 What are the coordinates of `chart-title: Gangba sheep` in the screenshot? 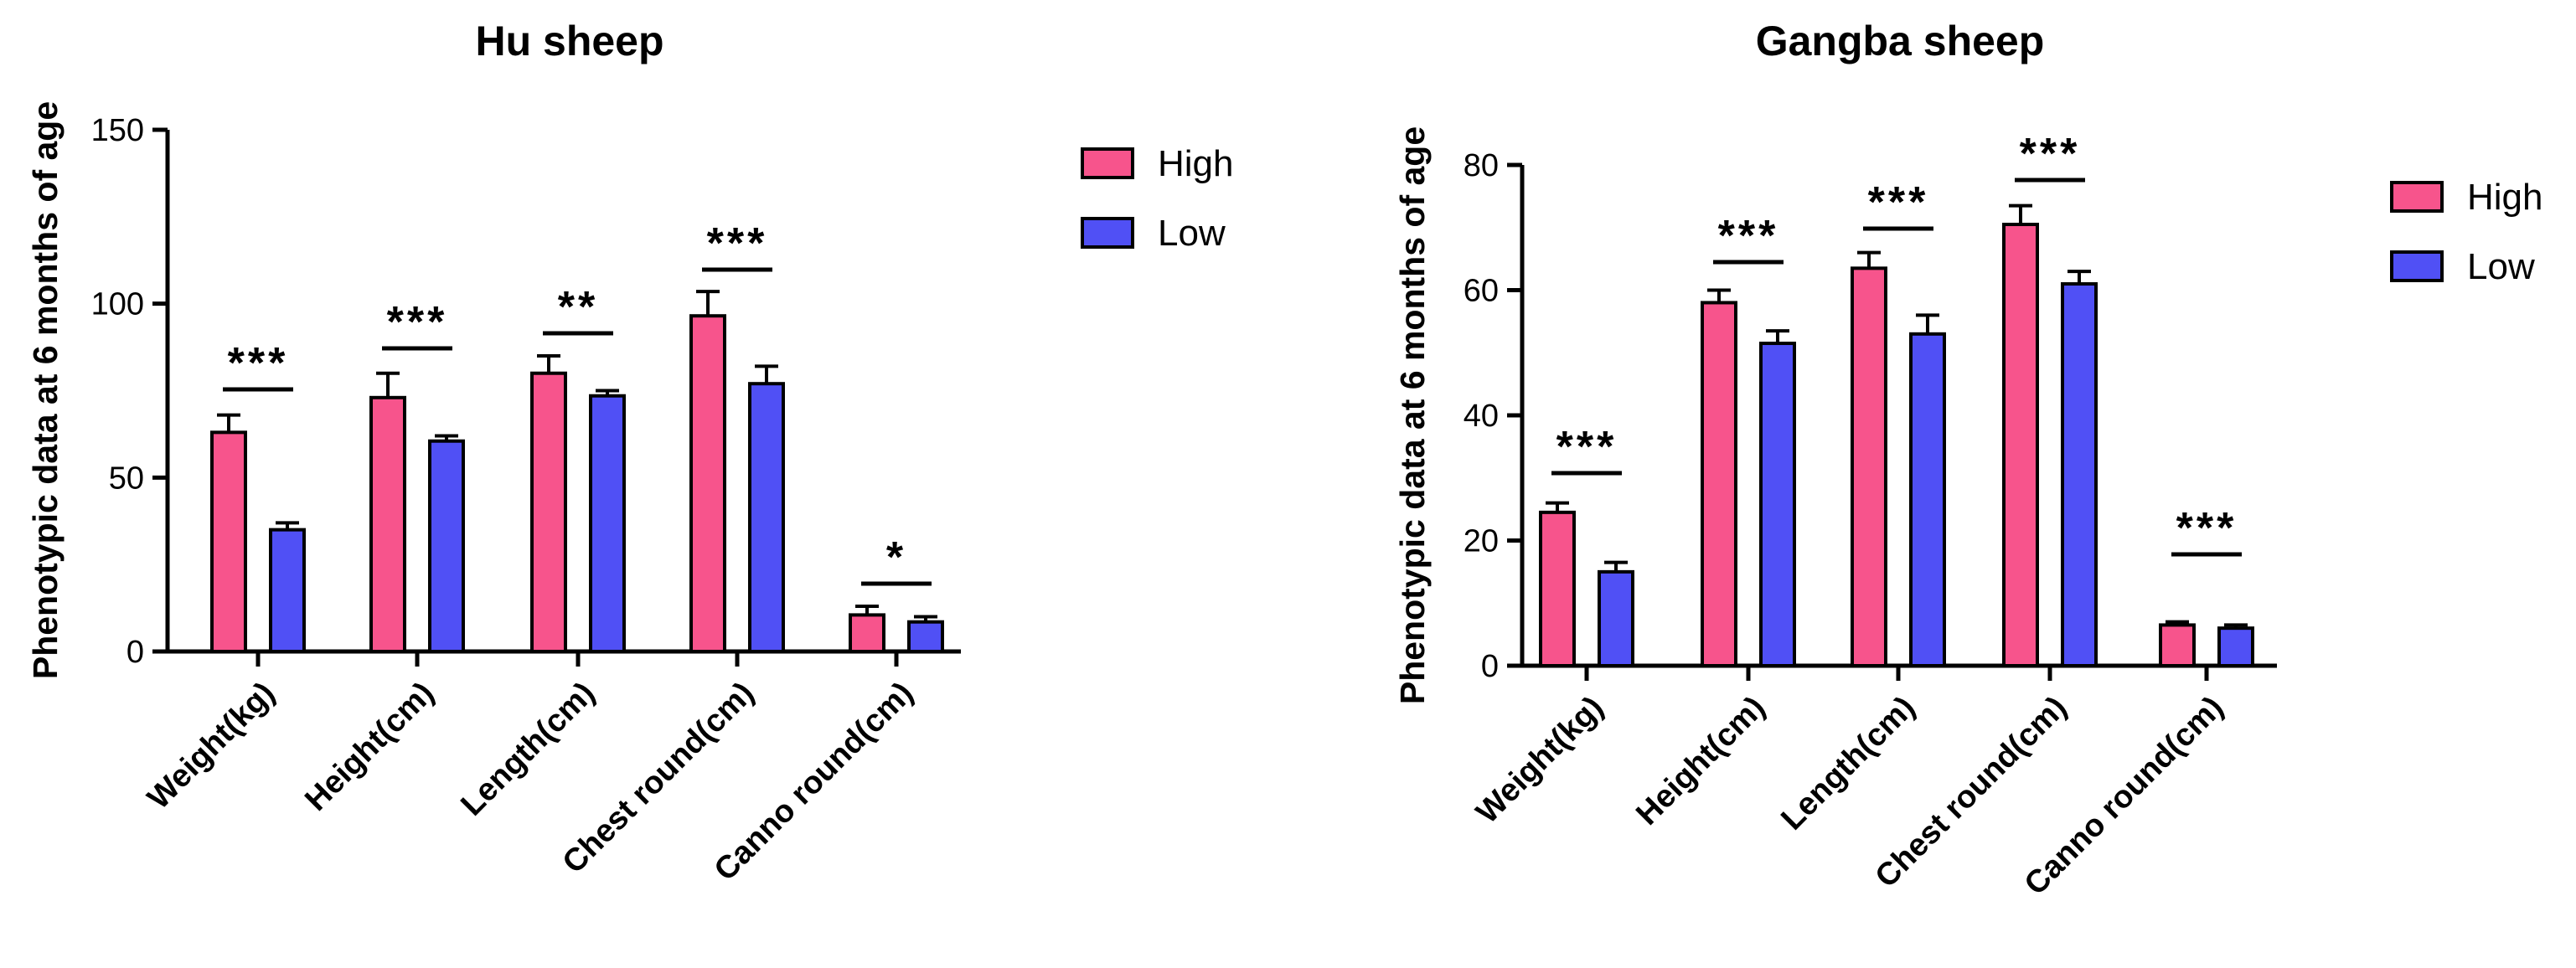 It's located at (1900, 41).